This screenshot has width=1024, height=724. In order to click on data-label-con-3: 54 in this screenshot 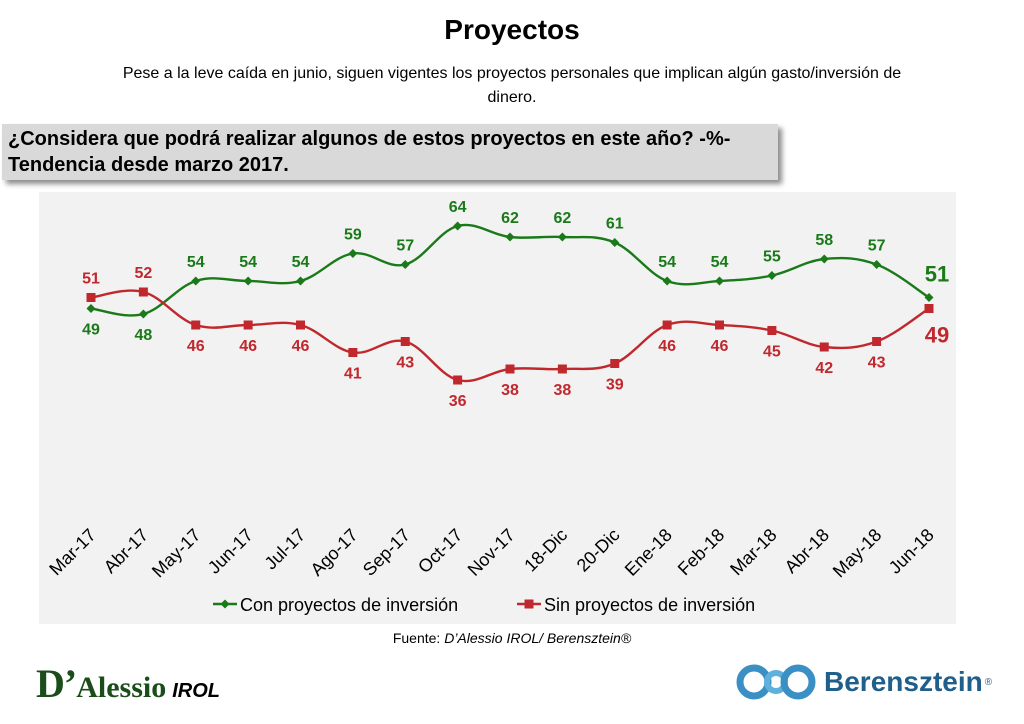, I will do `click(248, 262)`.